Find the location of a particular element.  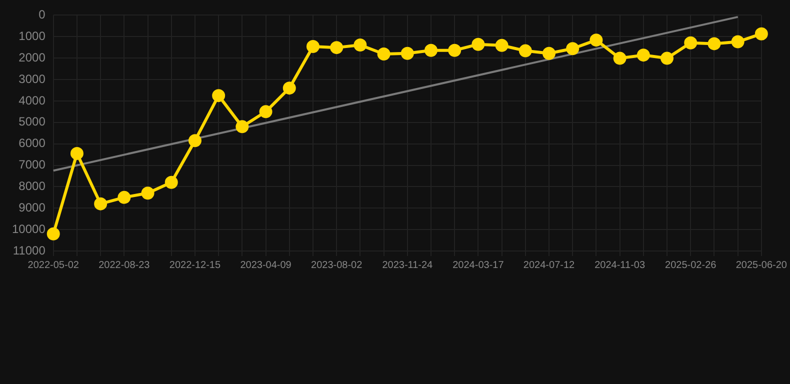

x-tick-label: 2024-11-03 is located at coordinates (620, 265).